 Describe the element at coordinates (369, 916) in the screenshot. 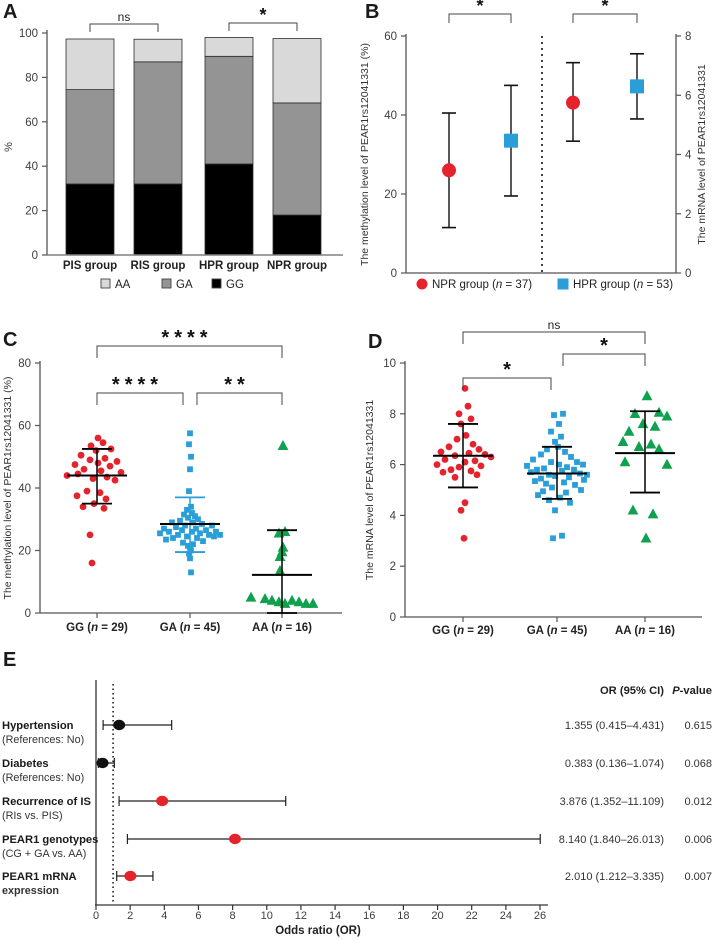

I see `svg-text: 16` at that location.